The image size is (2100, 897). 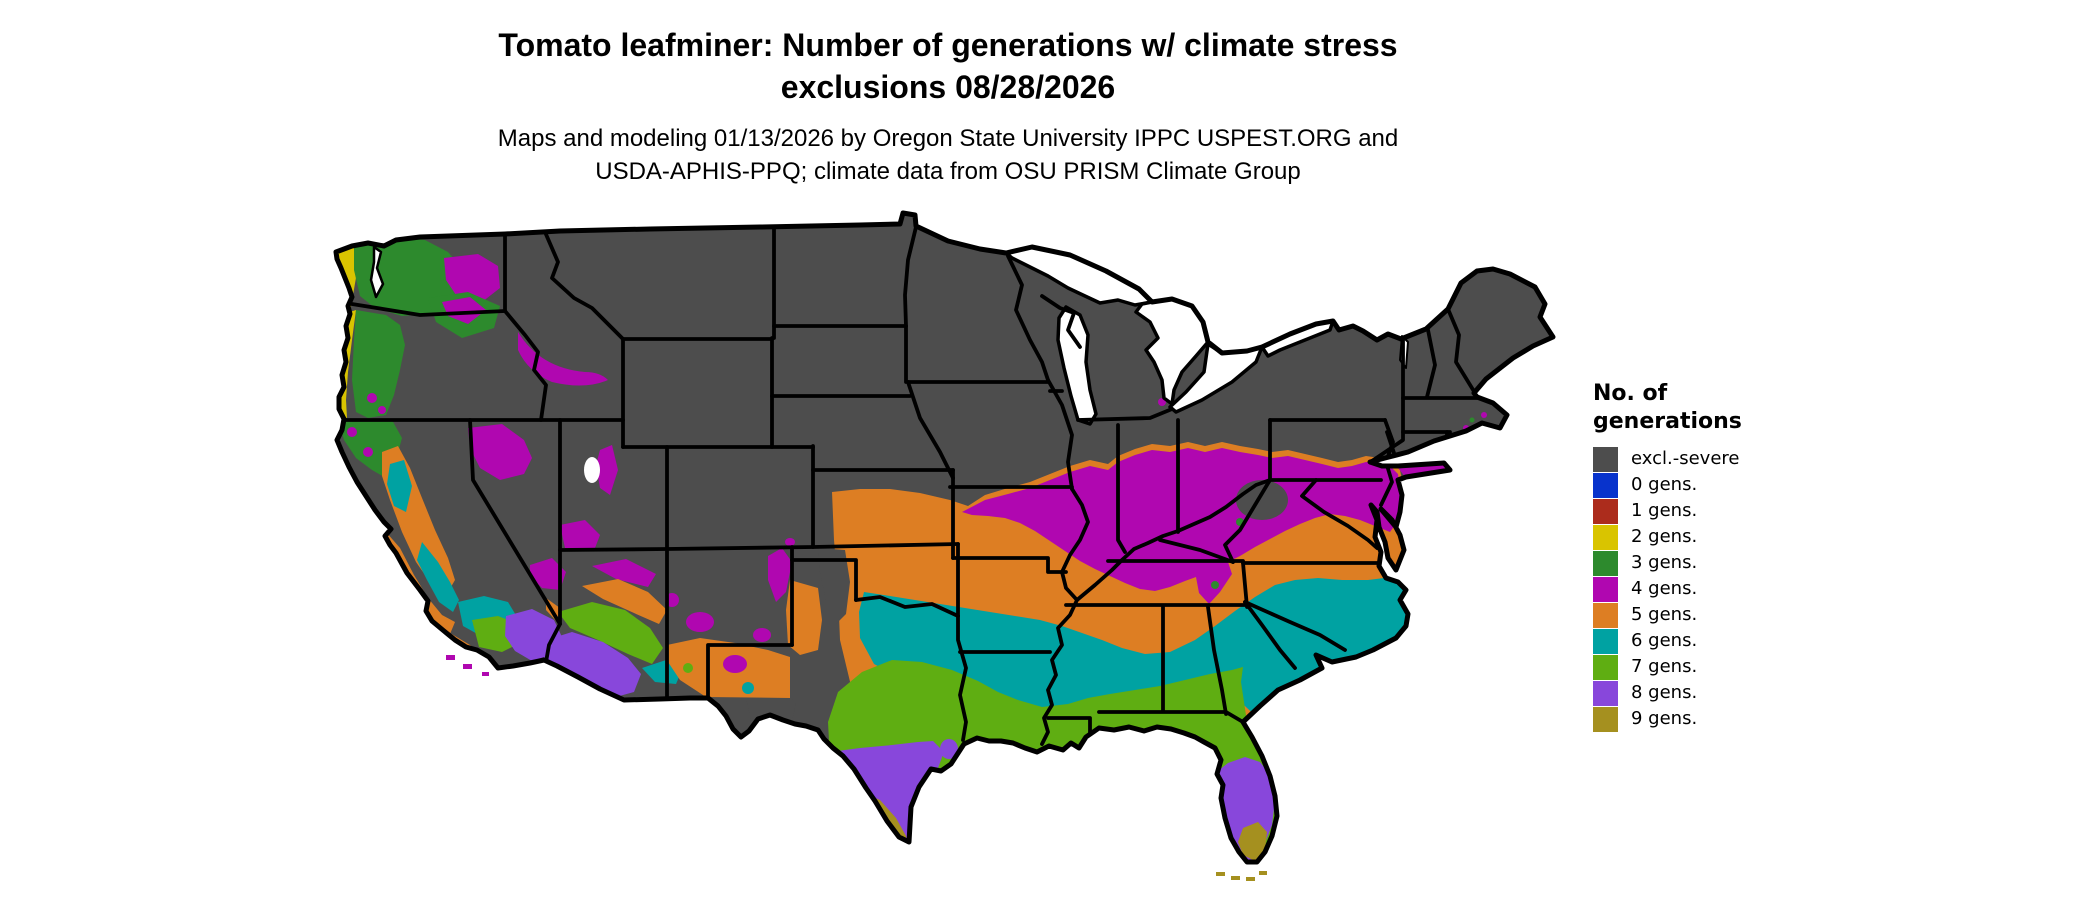 I want to click on legend-item-3-gens: 3 gens., so click(x=1703, y=563).